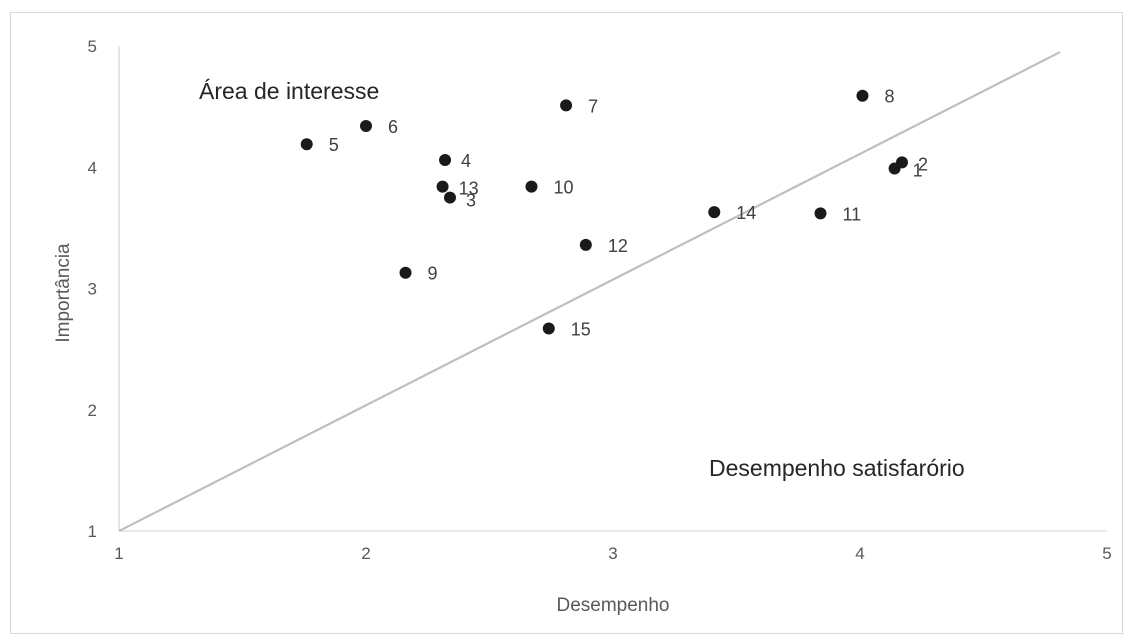 Image resolution: width=1133 pixels, height=644 pixels. What do you see at coordinates (92, 410) in the screenshot?
I see `y-tick-label: 2` at bounding box center [92, 410].